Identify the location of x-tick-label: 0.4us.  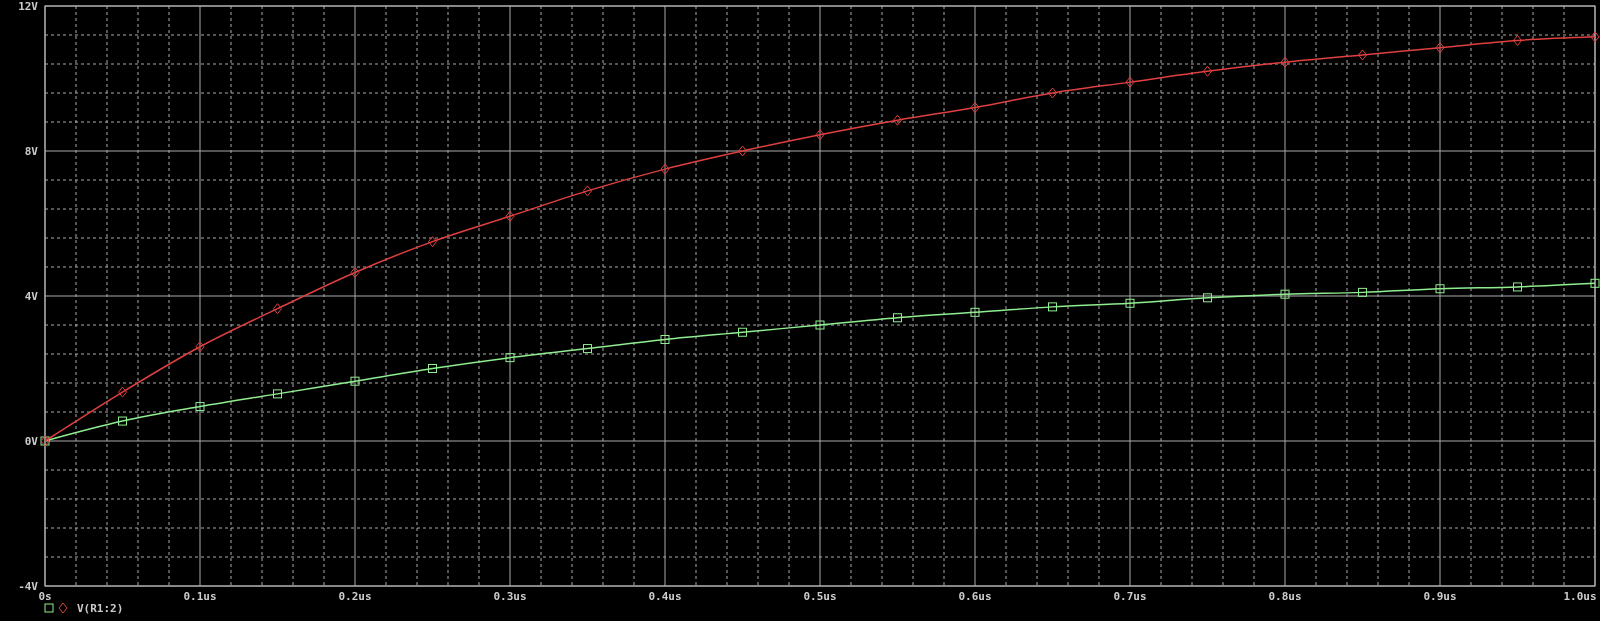
(665, 596).